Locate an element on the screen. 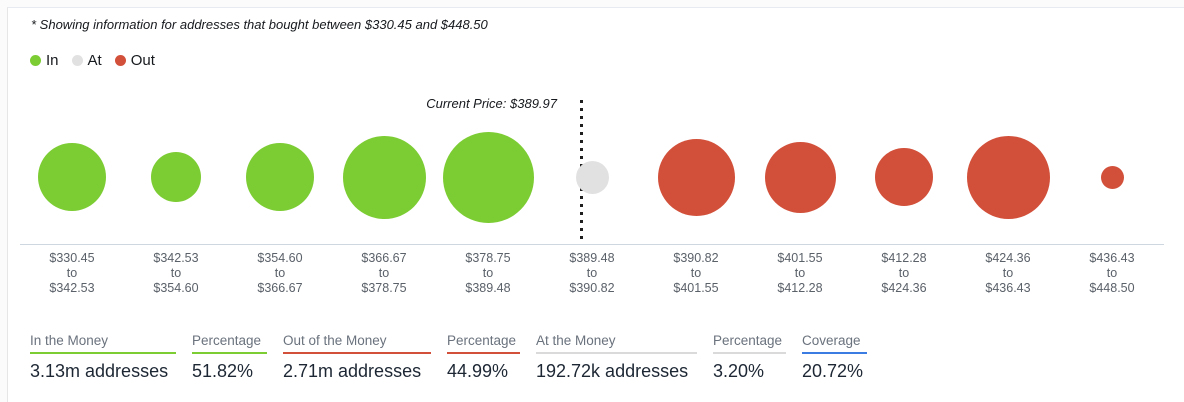  price-range-label: $390.82 to $401.55 is located at coordinates (696, 273).